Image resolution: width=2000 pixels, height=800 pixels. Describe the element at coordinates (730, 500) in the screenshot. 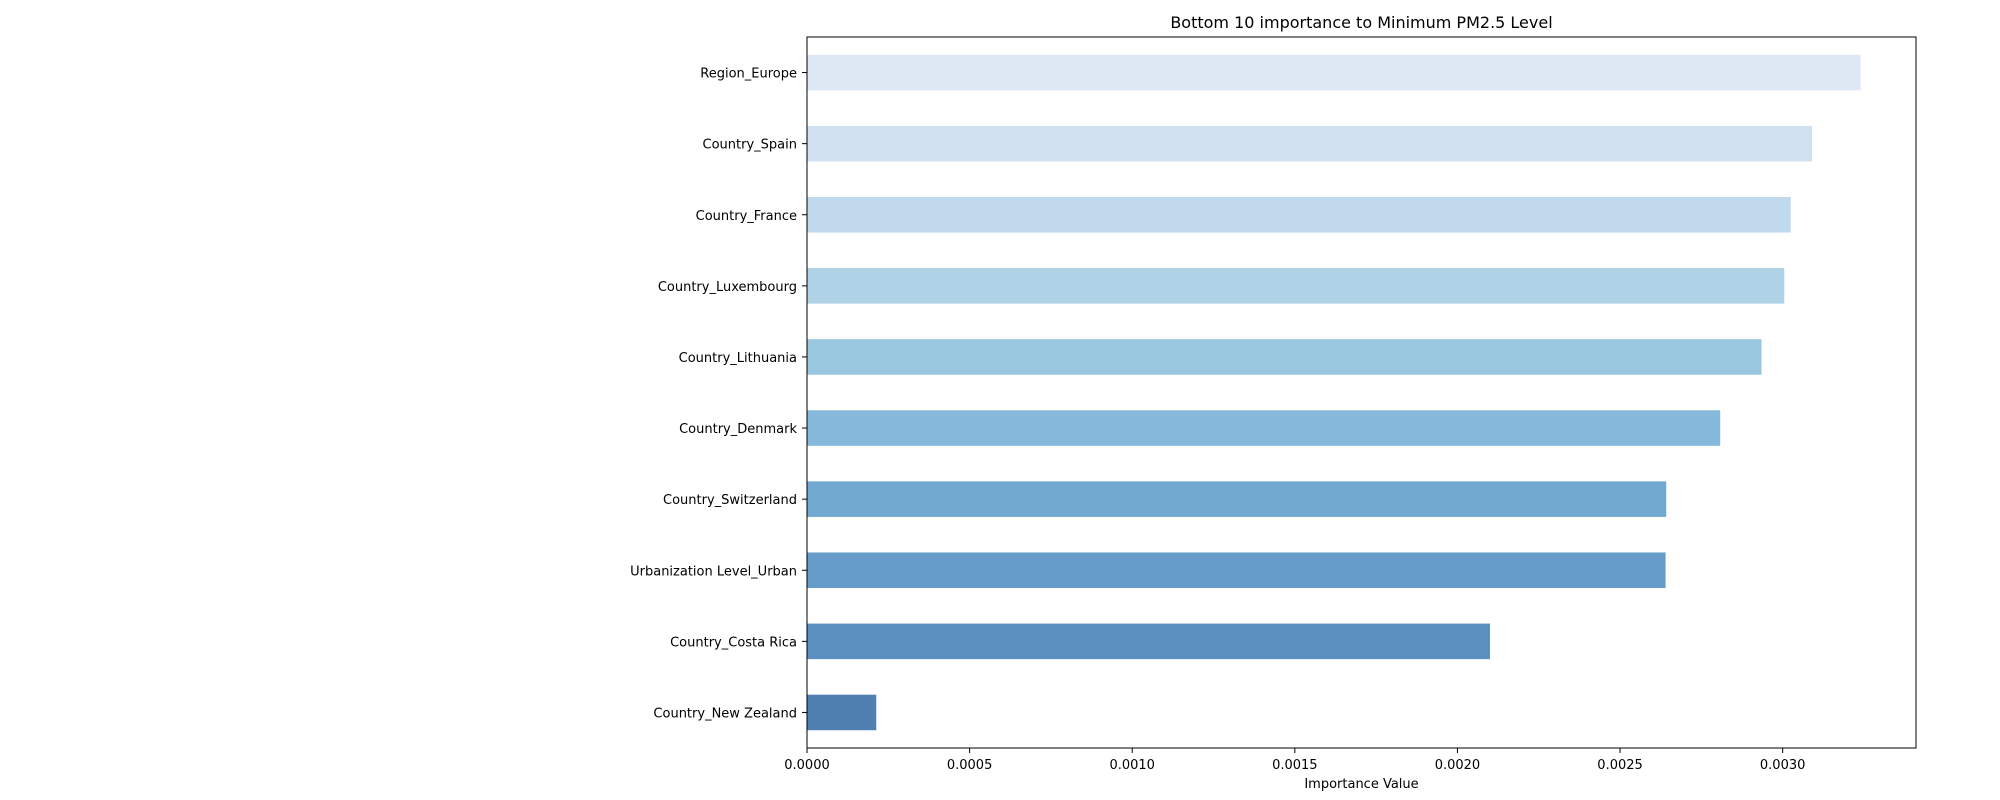

I see `y-tick-label: Country_Switzerland` at that location.